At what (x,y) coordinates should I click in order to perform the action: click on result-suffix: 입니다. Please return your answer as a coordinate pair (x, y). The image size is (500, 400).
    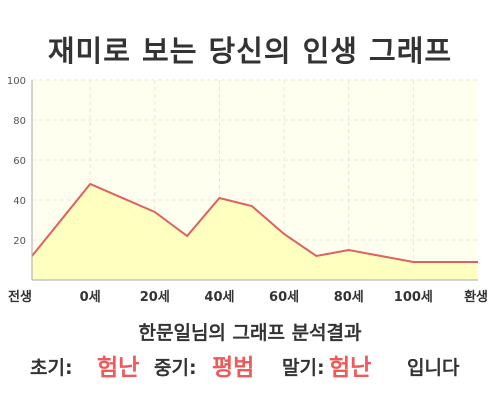
    Looking at the image, I should click on (433, 368).